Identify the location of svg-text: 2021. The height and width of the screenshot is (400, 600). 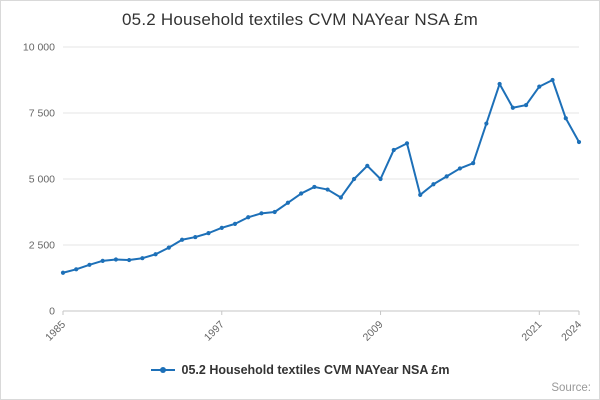
(531, 331).